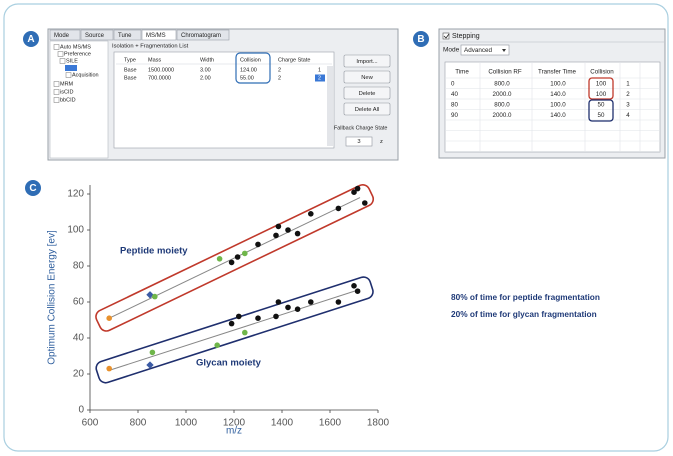 The height and width of the screenshot is (456, 673). Describe the element at coordinates (130, 60) in the screenshot. I see `table-header: Type` at that location.